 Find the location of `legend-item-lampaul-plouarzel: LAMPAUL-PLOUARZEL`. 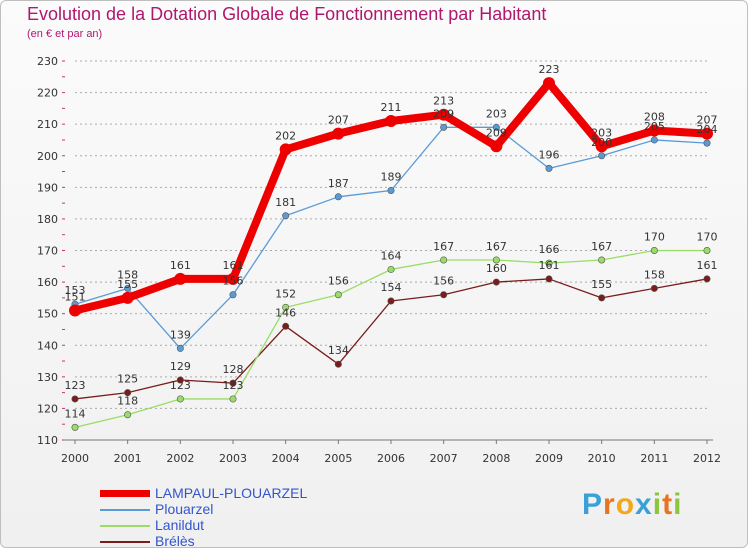

legend-item-lampaul-plouarzel: LAMPAUL-PLOUARZEL is located at coordinates (230, 493).